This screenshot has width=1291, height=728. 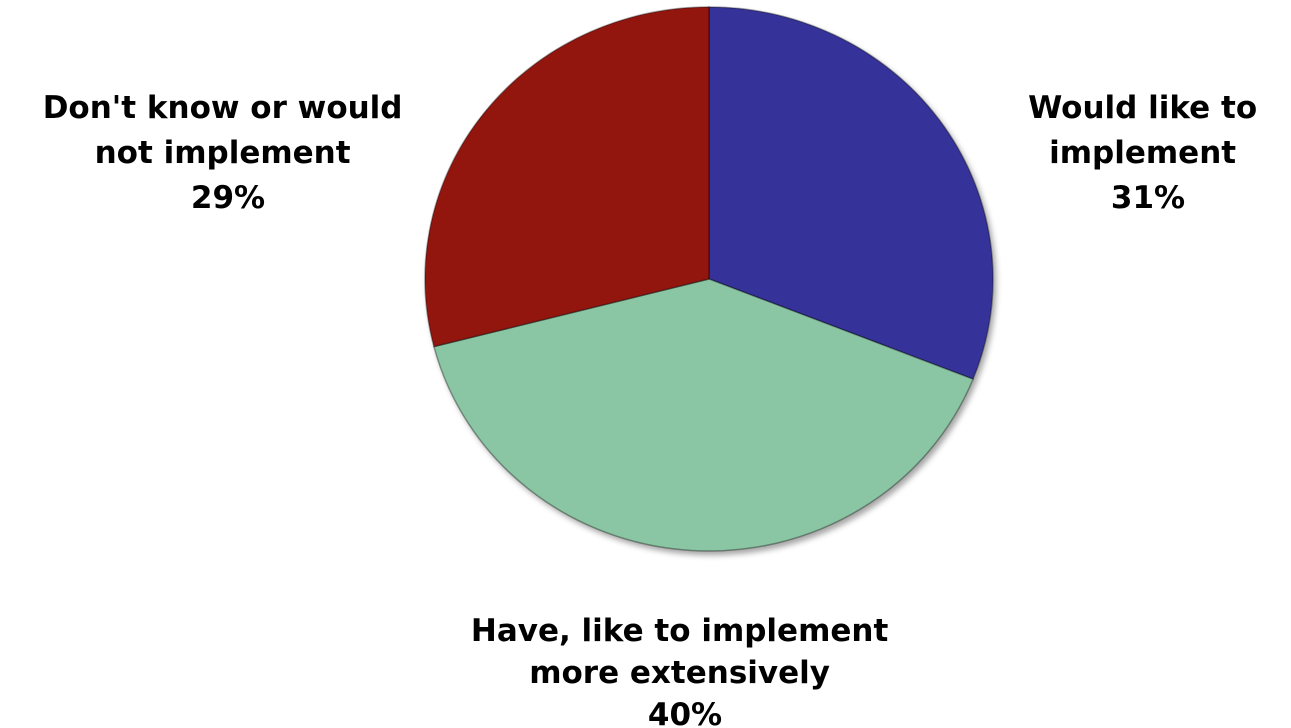 What do you see at coordinates (1148, 198) in the screenshot?
I see `label-percent: 31%` at bounding box center [1148, 198].